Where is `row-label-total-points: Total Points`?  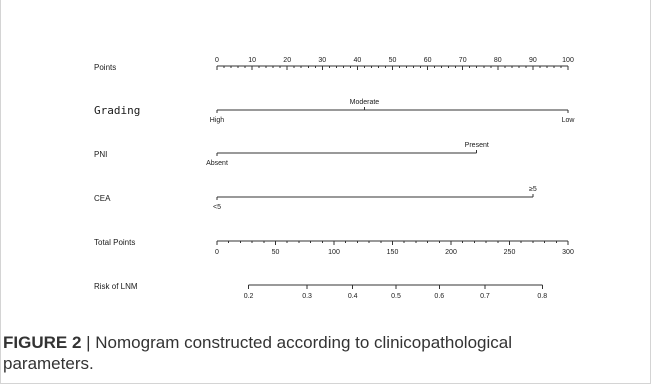
row-label-total-points: Total Points is located at coordinates (114, 242).